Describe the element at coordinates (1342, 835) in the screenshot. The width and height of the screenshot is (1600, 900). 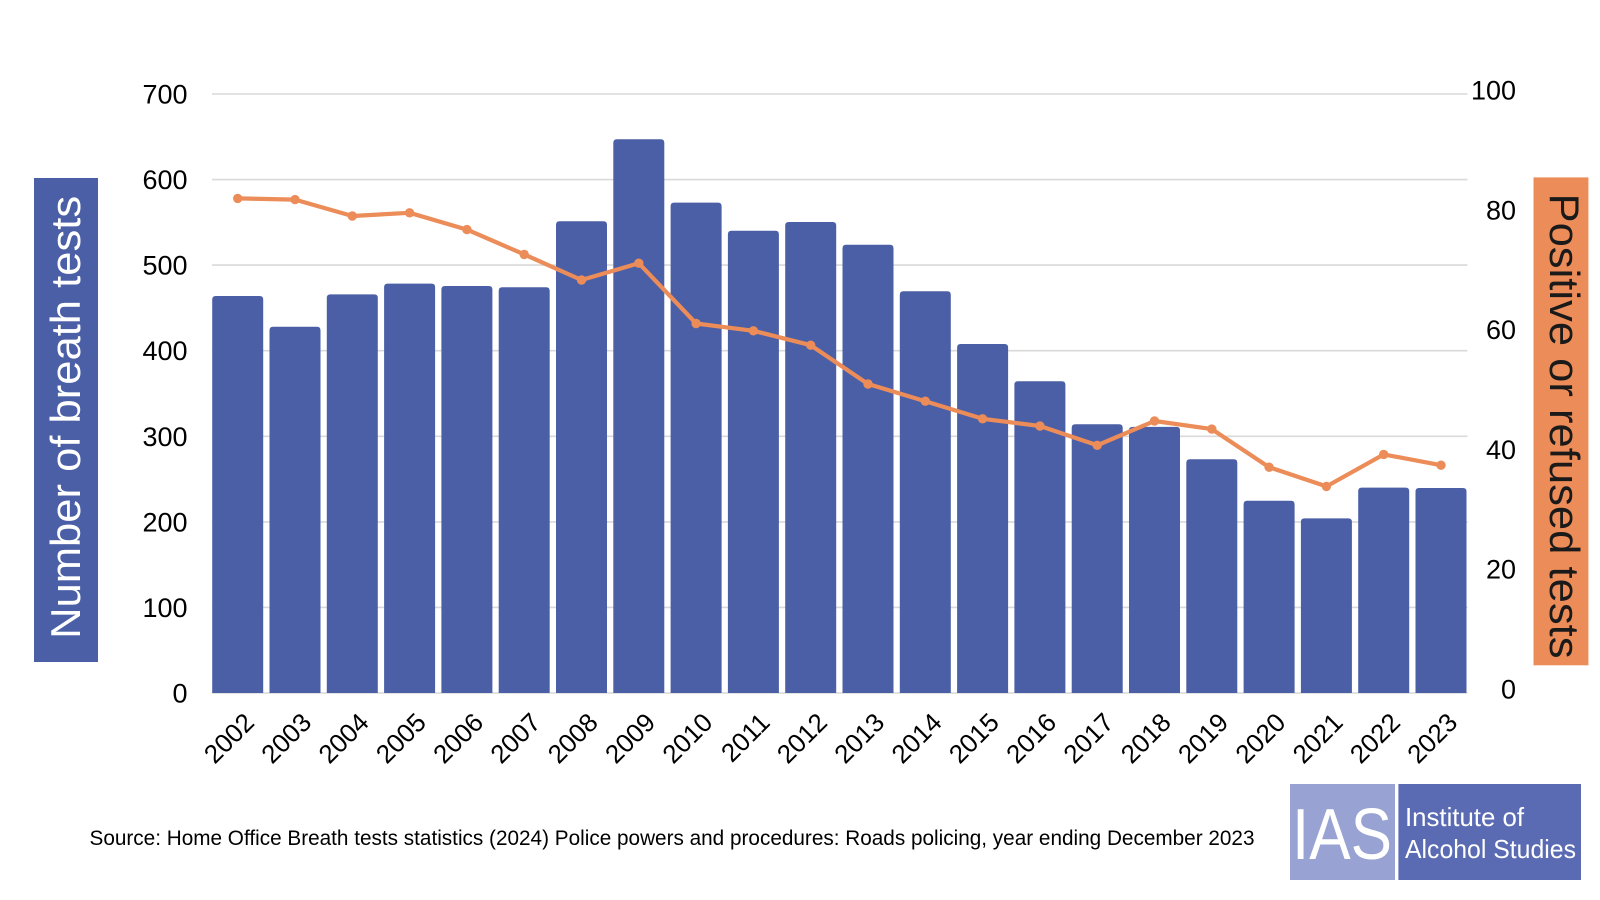
I see `svg-text: IAS` at that location.